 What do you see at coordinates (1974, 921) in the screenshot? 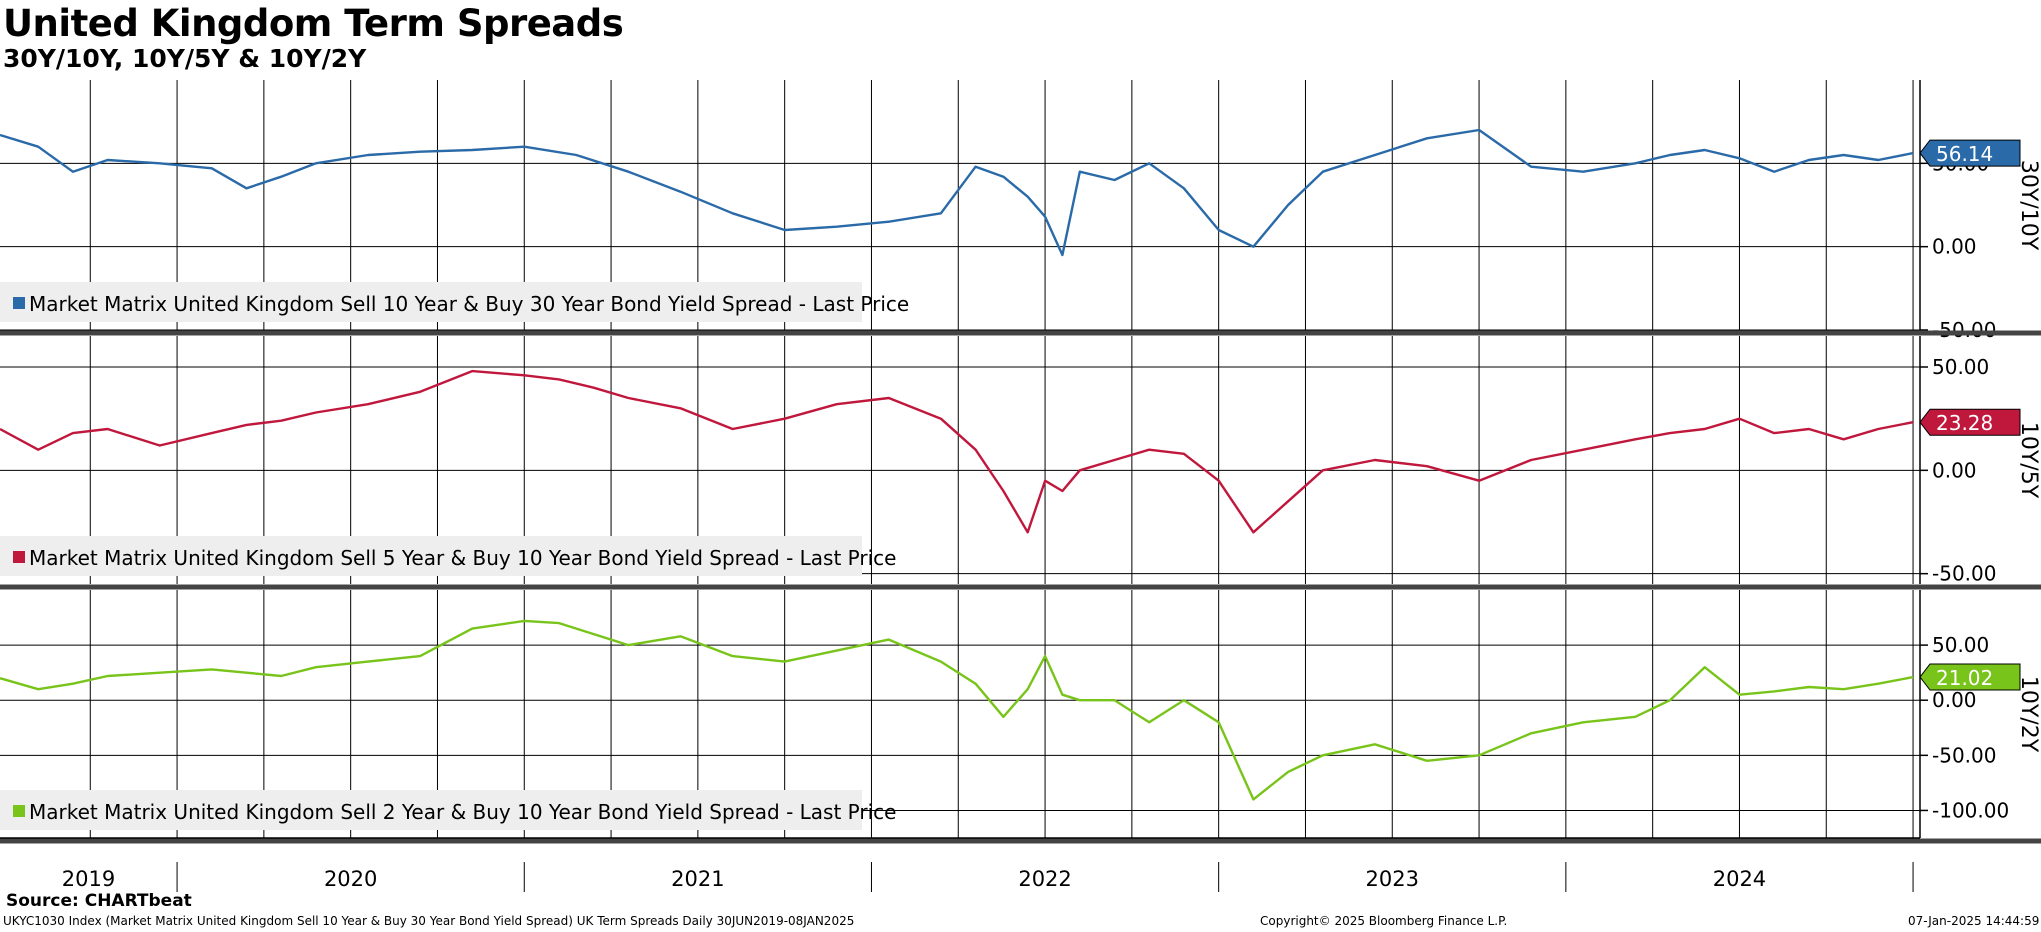
I see `footer-timestamp: 07-Jan-2025 14:44:59` at bounding box center [1974, 921].